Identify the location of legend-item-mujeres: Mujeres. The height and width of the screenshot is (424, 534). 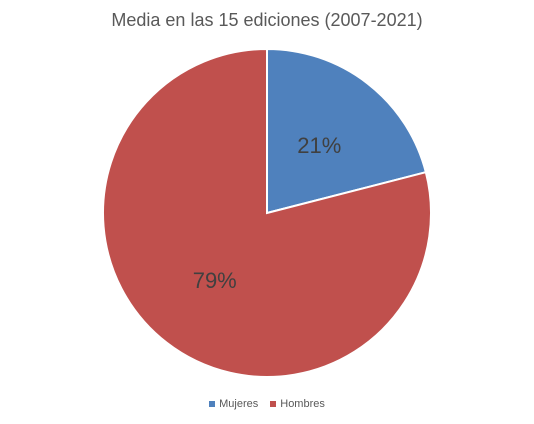
(233, 404).